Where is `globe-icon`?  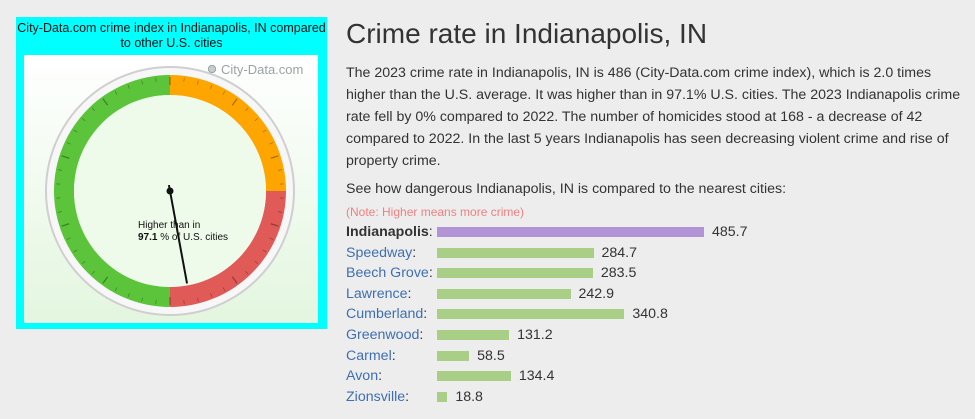
globe-icon is located at coordinates (212, 69).